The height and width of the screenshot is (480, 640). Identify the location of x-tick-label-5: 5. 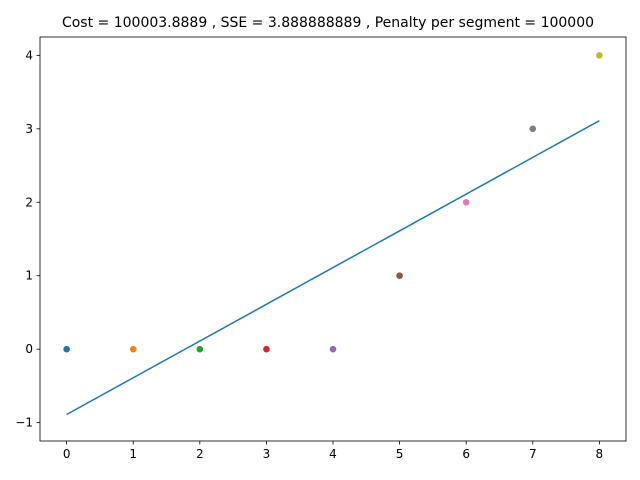
(400, 454).